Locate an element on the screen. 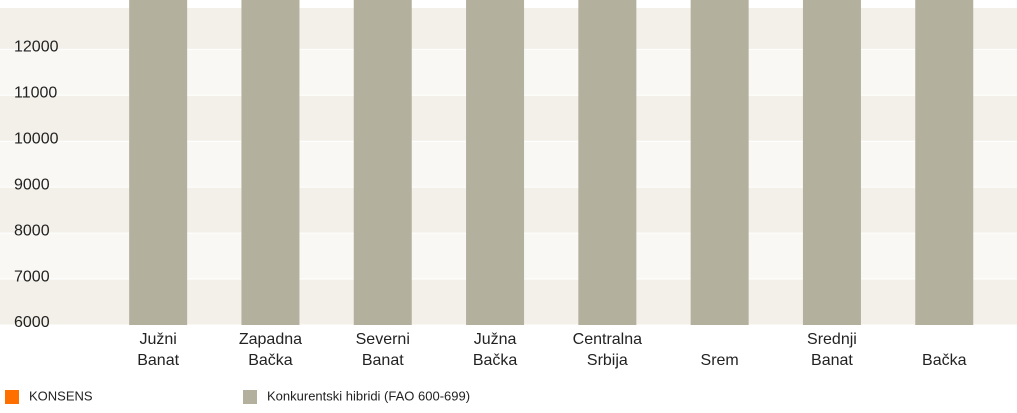 Image resolution: width=1017 pixels, height=413 pixels. y-tick-label: 10000 is located at coordinates (36, 138).